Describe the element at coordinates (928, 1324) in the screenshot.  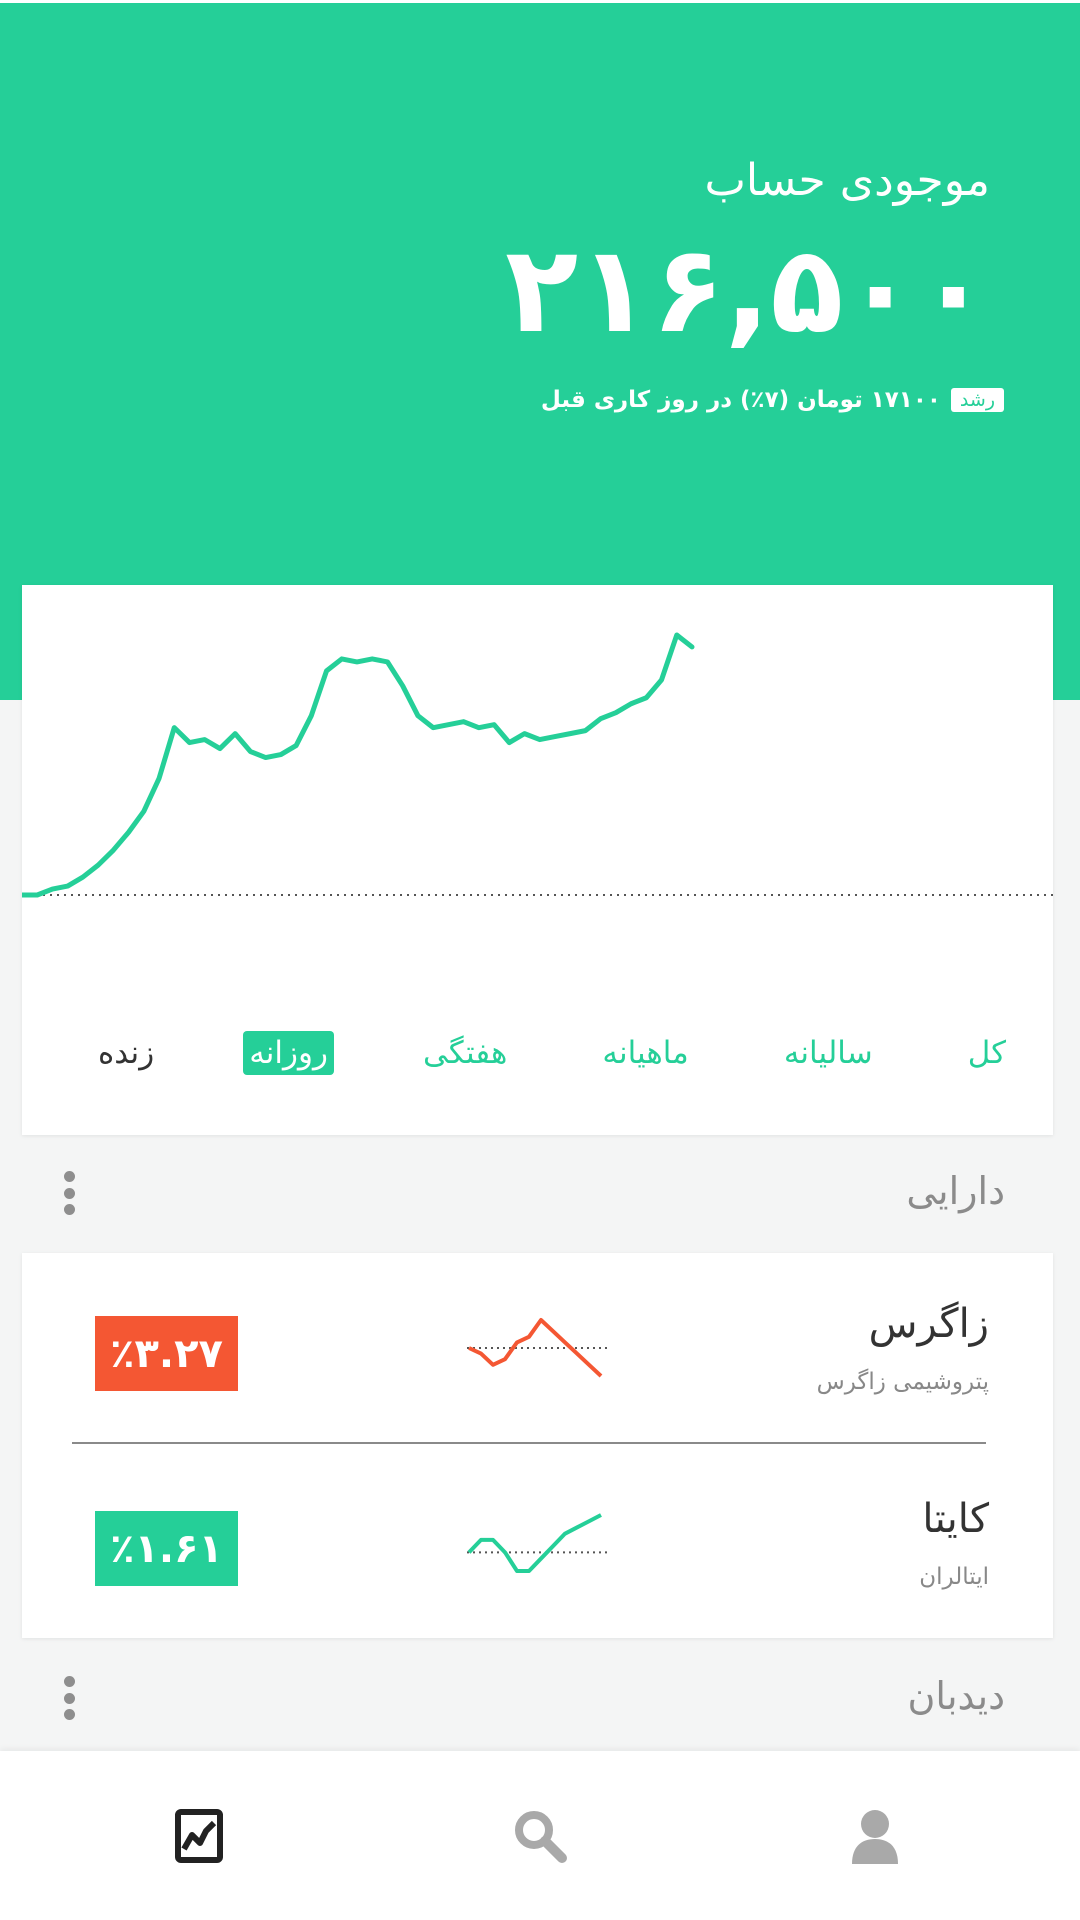
I see `asset-symbol: زاگرس` at that location.